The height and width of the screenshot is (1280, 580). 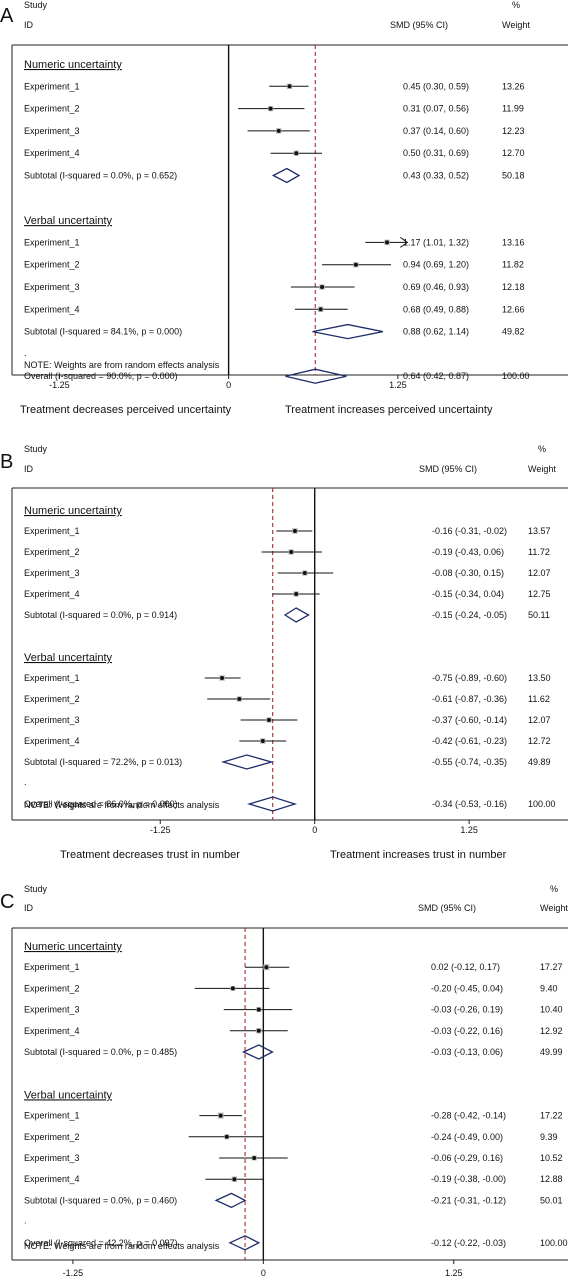 I want to click on subtotal-label: Subtotal (I-squared = 0.0%, p = 0.652), so click(x=100, y=176).